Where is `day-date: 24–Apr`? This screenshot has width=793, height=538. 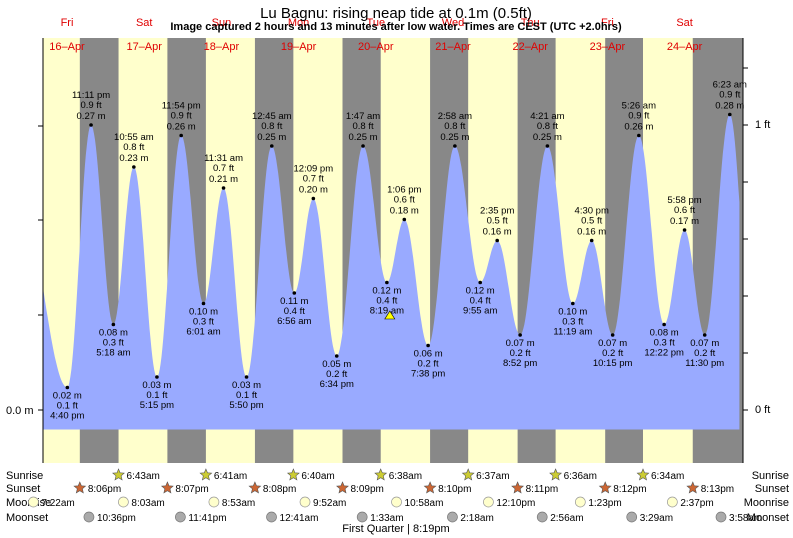
day-date: 24–Apr is located at coordinates (685, 47).